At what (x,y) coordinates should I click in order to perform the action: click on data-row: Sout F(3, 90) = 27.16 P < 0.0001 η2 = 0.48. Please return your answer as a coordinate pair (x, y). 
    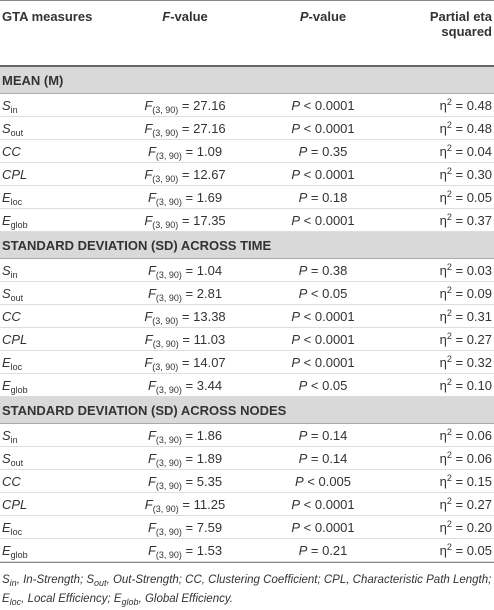
    Looking at the image, I should click on (247, 128).